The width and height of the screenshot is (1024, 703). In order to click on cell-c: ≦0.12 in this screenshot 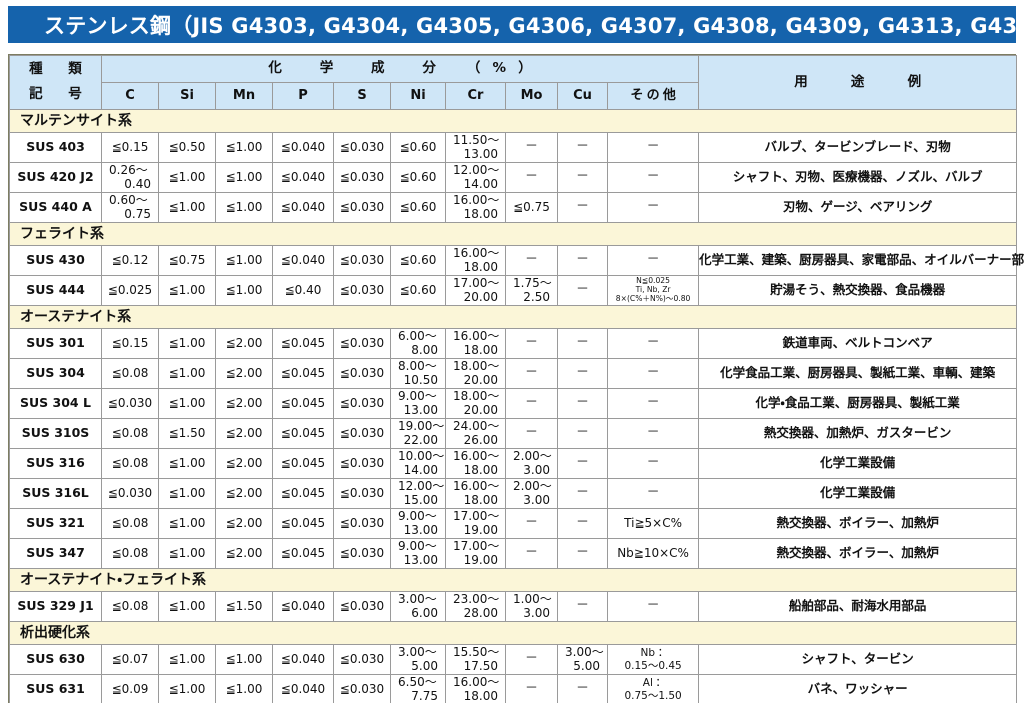, I will do `click(130, 260)`.